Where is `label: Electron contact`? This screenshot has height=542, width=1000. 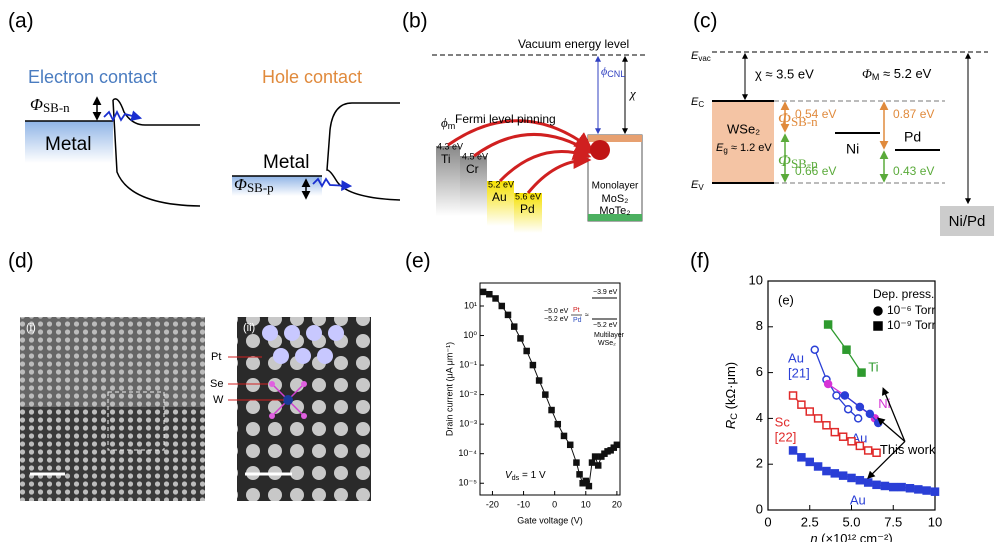
label: Electron contact is located at coordinates (92, 77).